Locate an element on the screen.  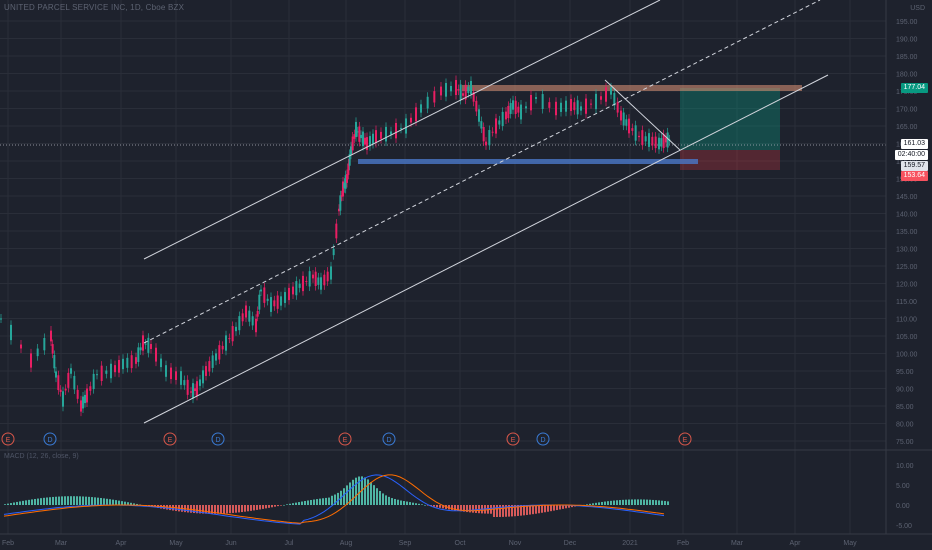
svg-text: E is located at coordinates (513, 440).